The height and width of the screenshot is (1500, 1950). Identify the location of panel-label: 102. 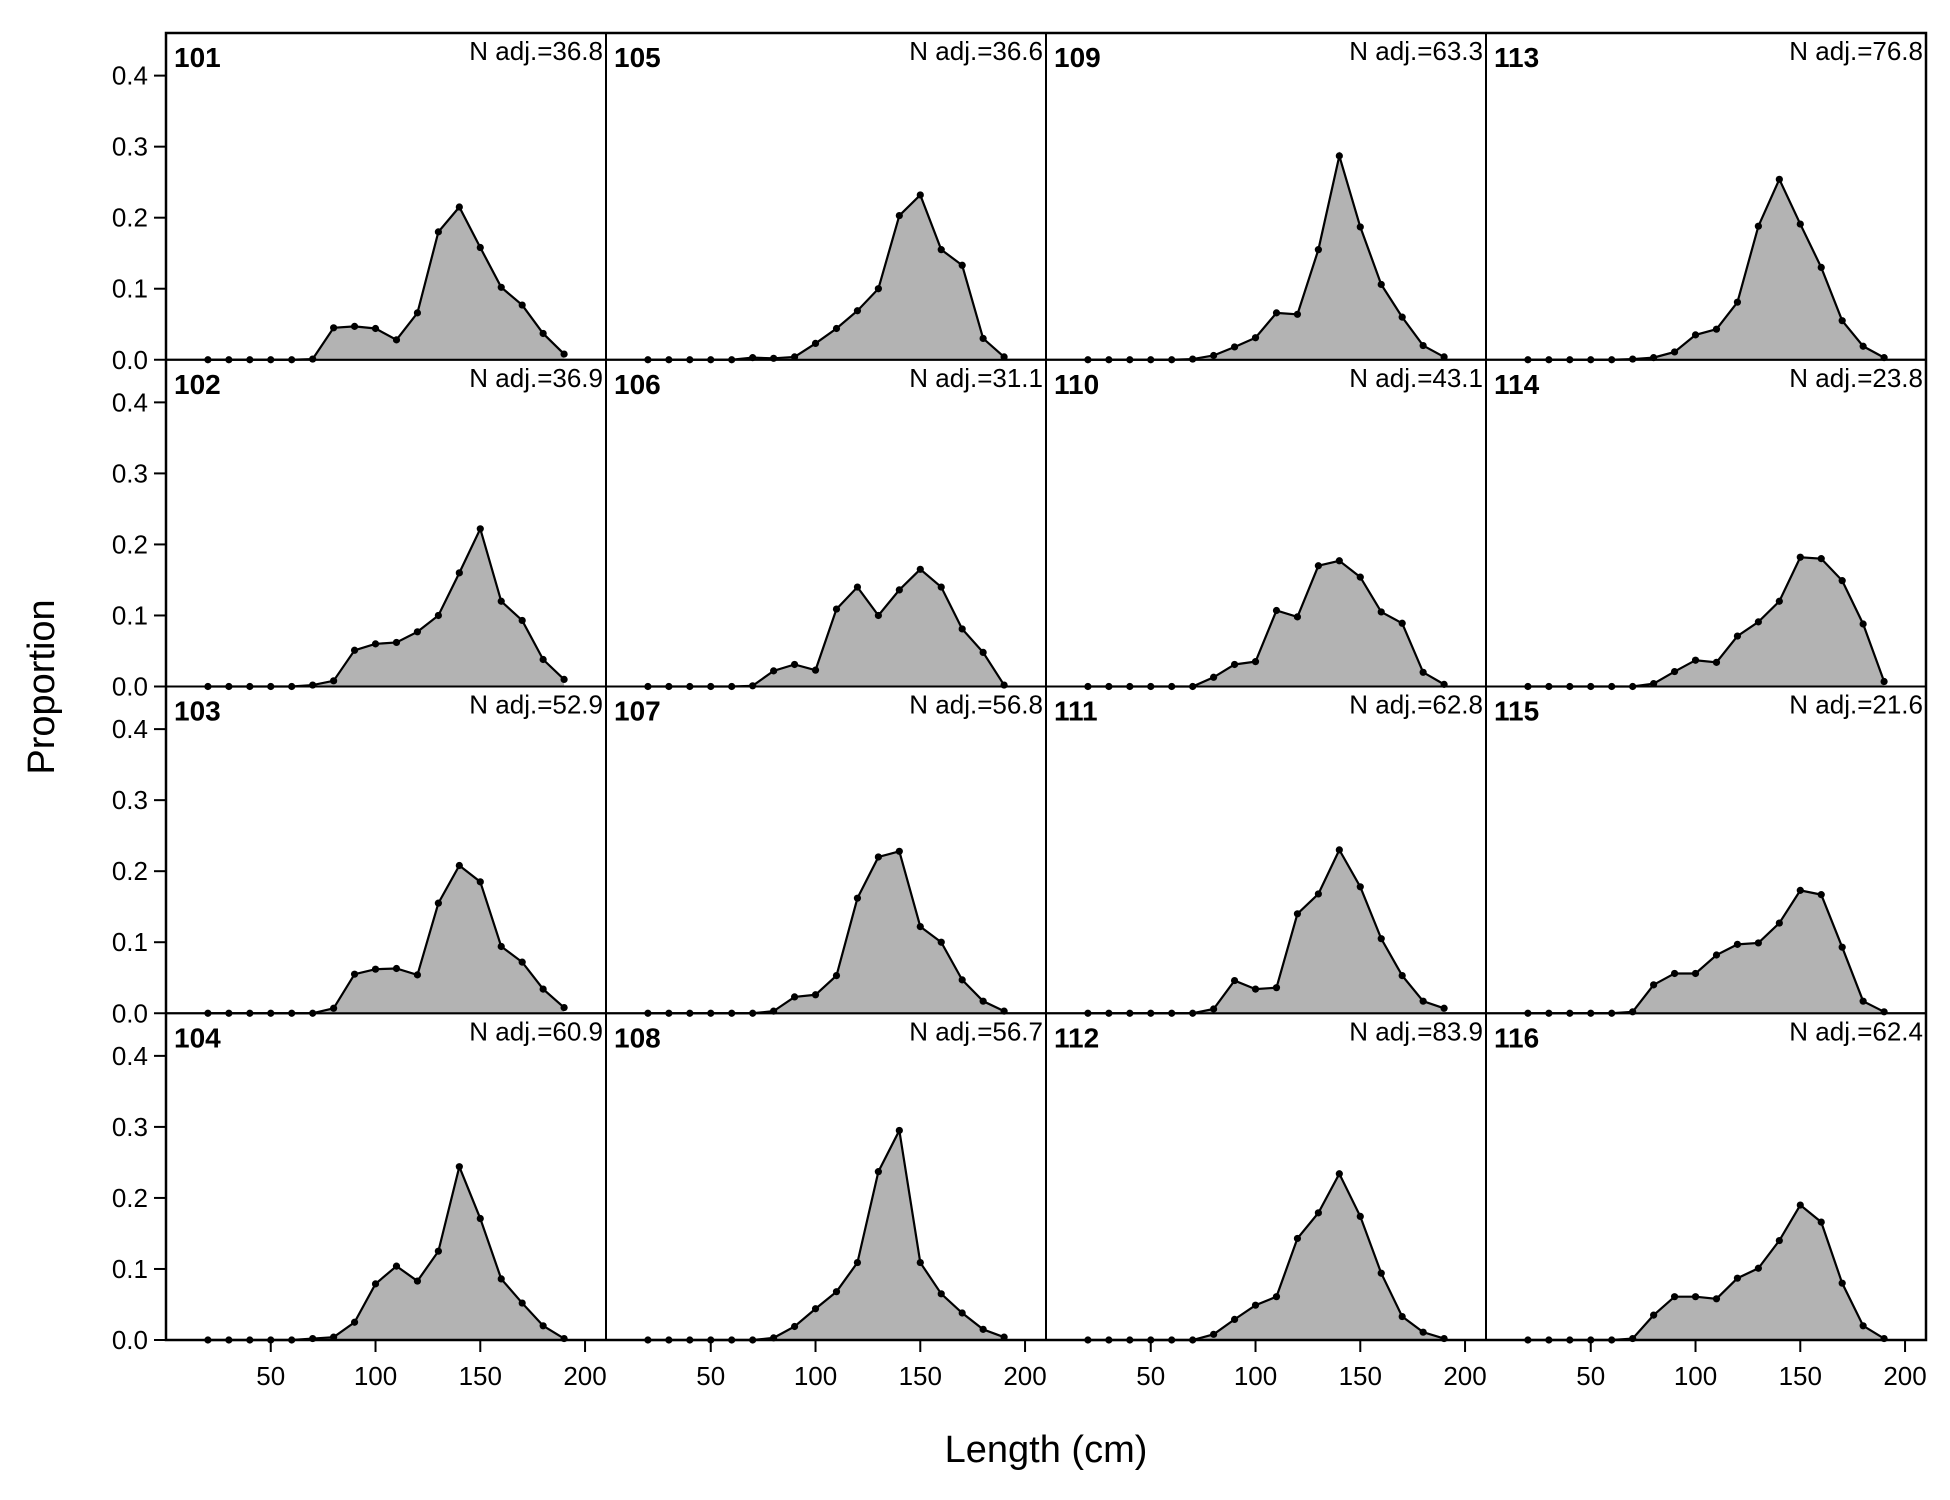
(197, 384).